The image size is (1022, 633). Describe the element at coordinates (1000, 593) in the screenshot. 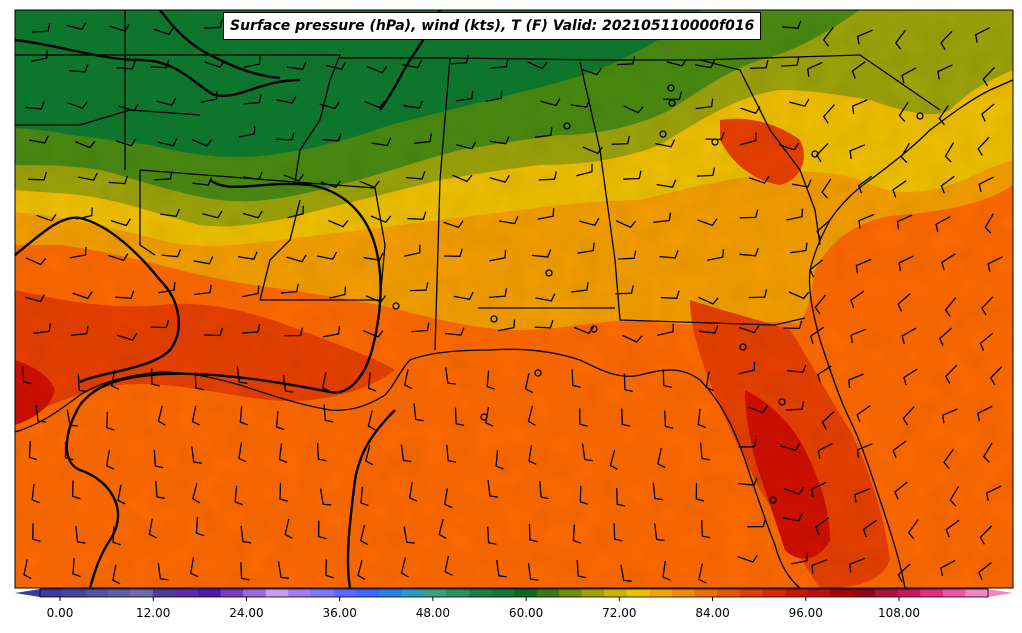

I see `colorbar-extend-right` at that location.